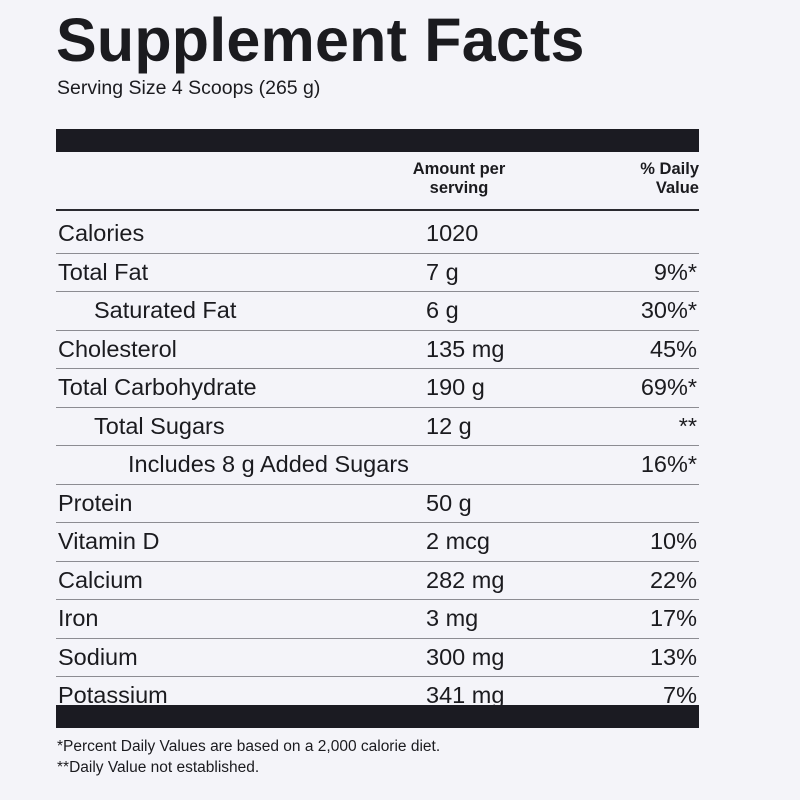  I want to click on nutrient-name: Protein, so click(95, 502).